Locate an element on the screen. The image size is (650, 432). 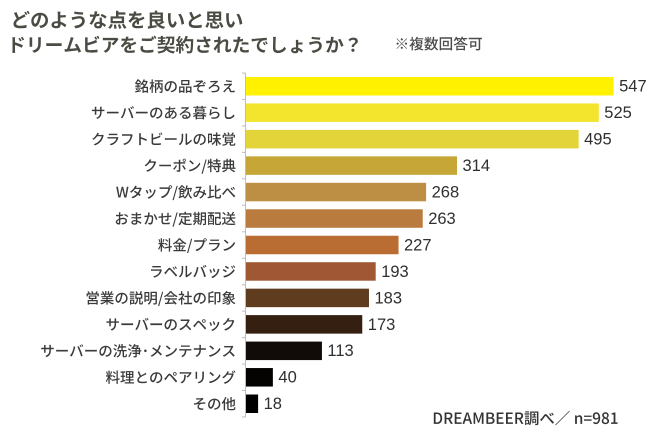
svg-text: 183 is located at coordinates (389, 298).